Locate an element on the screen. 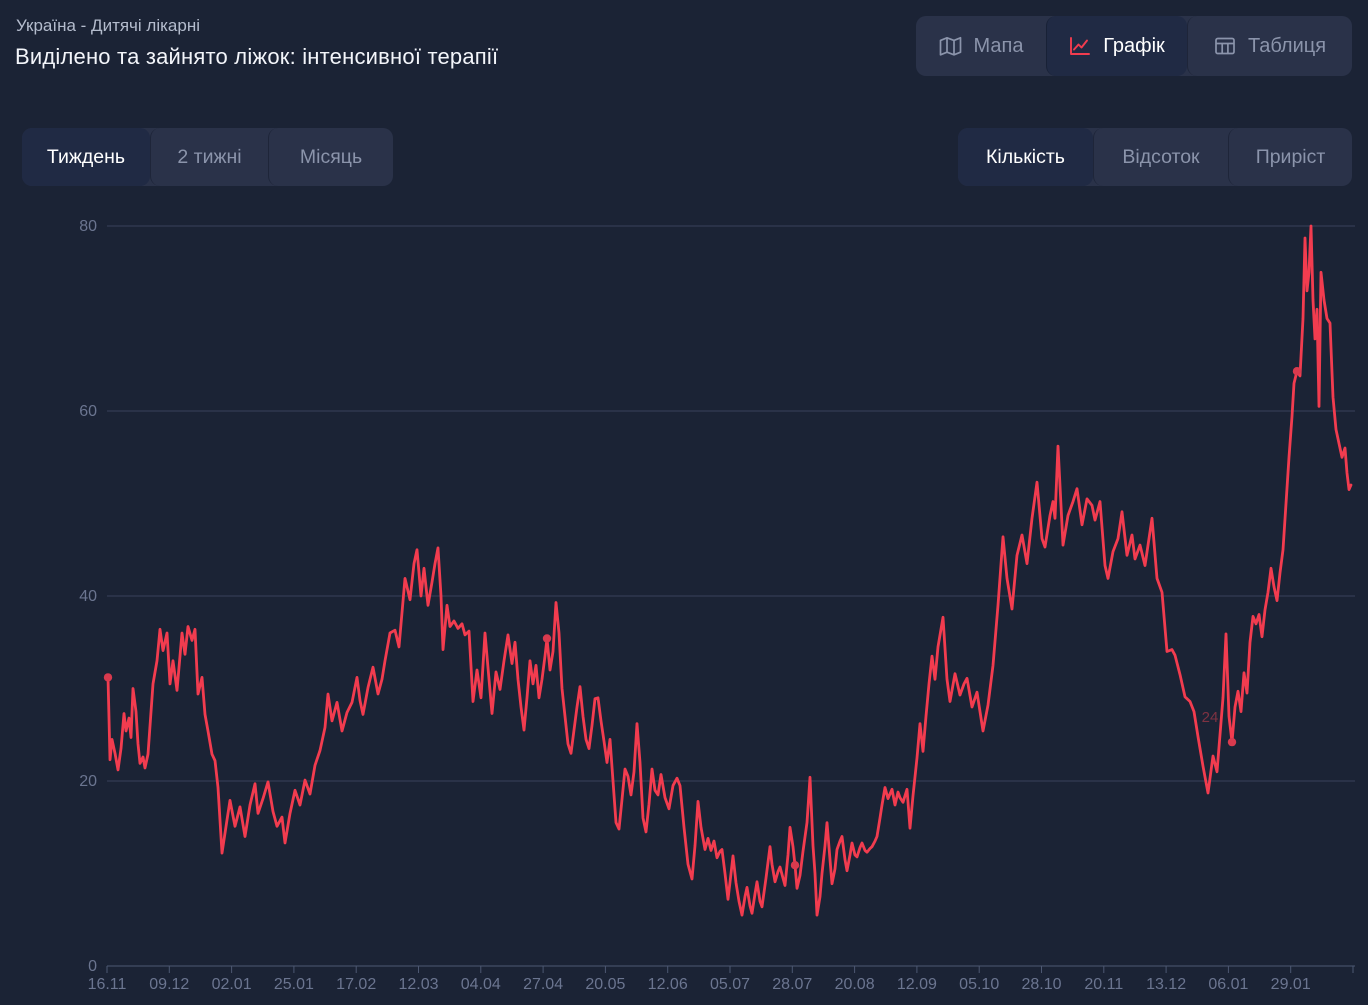  y-tick-label: 0 is located at coordinates (92, 966).